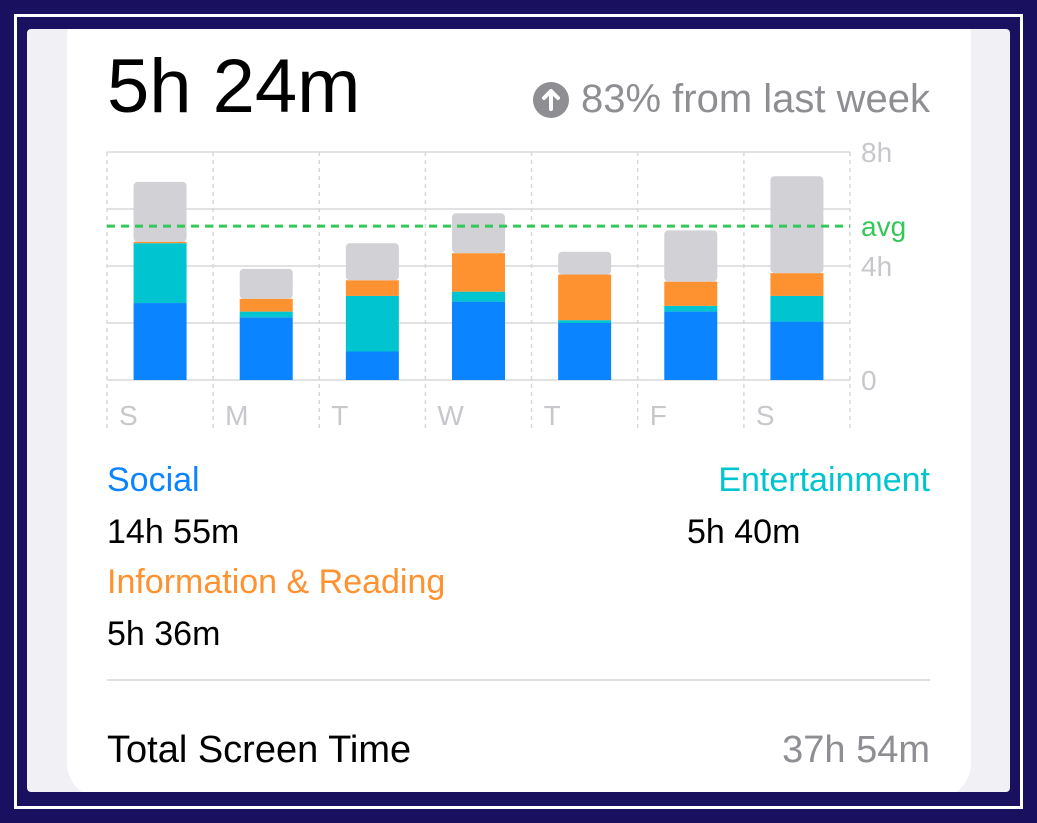  What do you see at coordinates (518, 680) in the screenshot?
I see `divider` at bounding box center [518, 680].